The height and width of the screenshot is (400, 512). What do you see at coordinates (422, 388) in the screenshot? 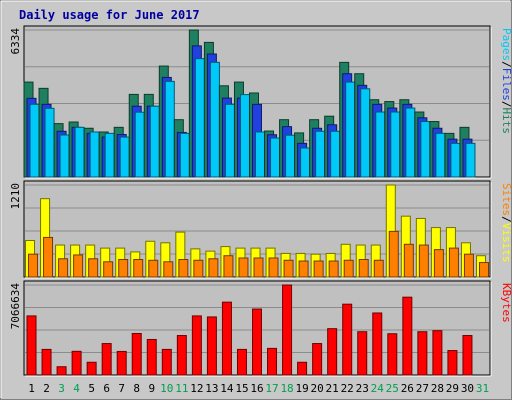
I see `x-axis-day-label: 27` at bounding box center [422, 388].